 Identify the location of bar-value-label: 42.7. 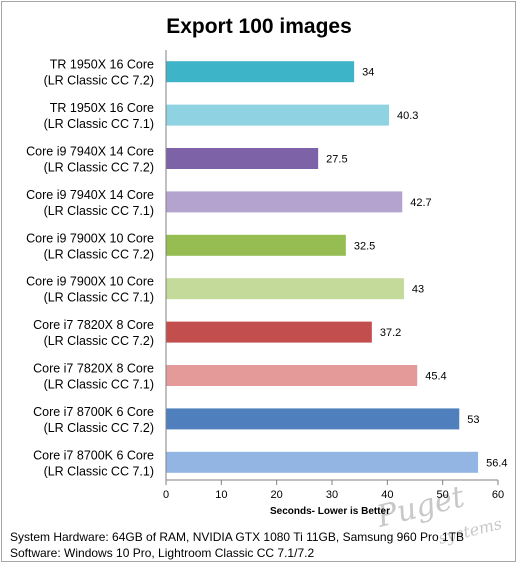
(420, 203).